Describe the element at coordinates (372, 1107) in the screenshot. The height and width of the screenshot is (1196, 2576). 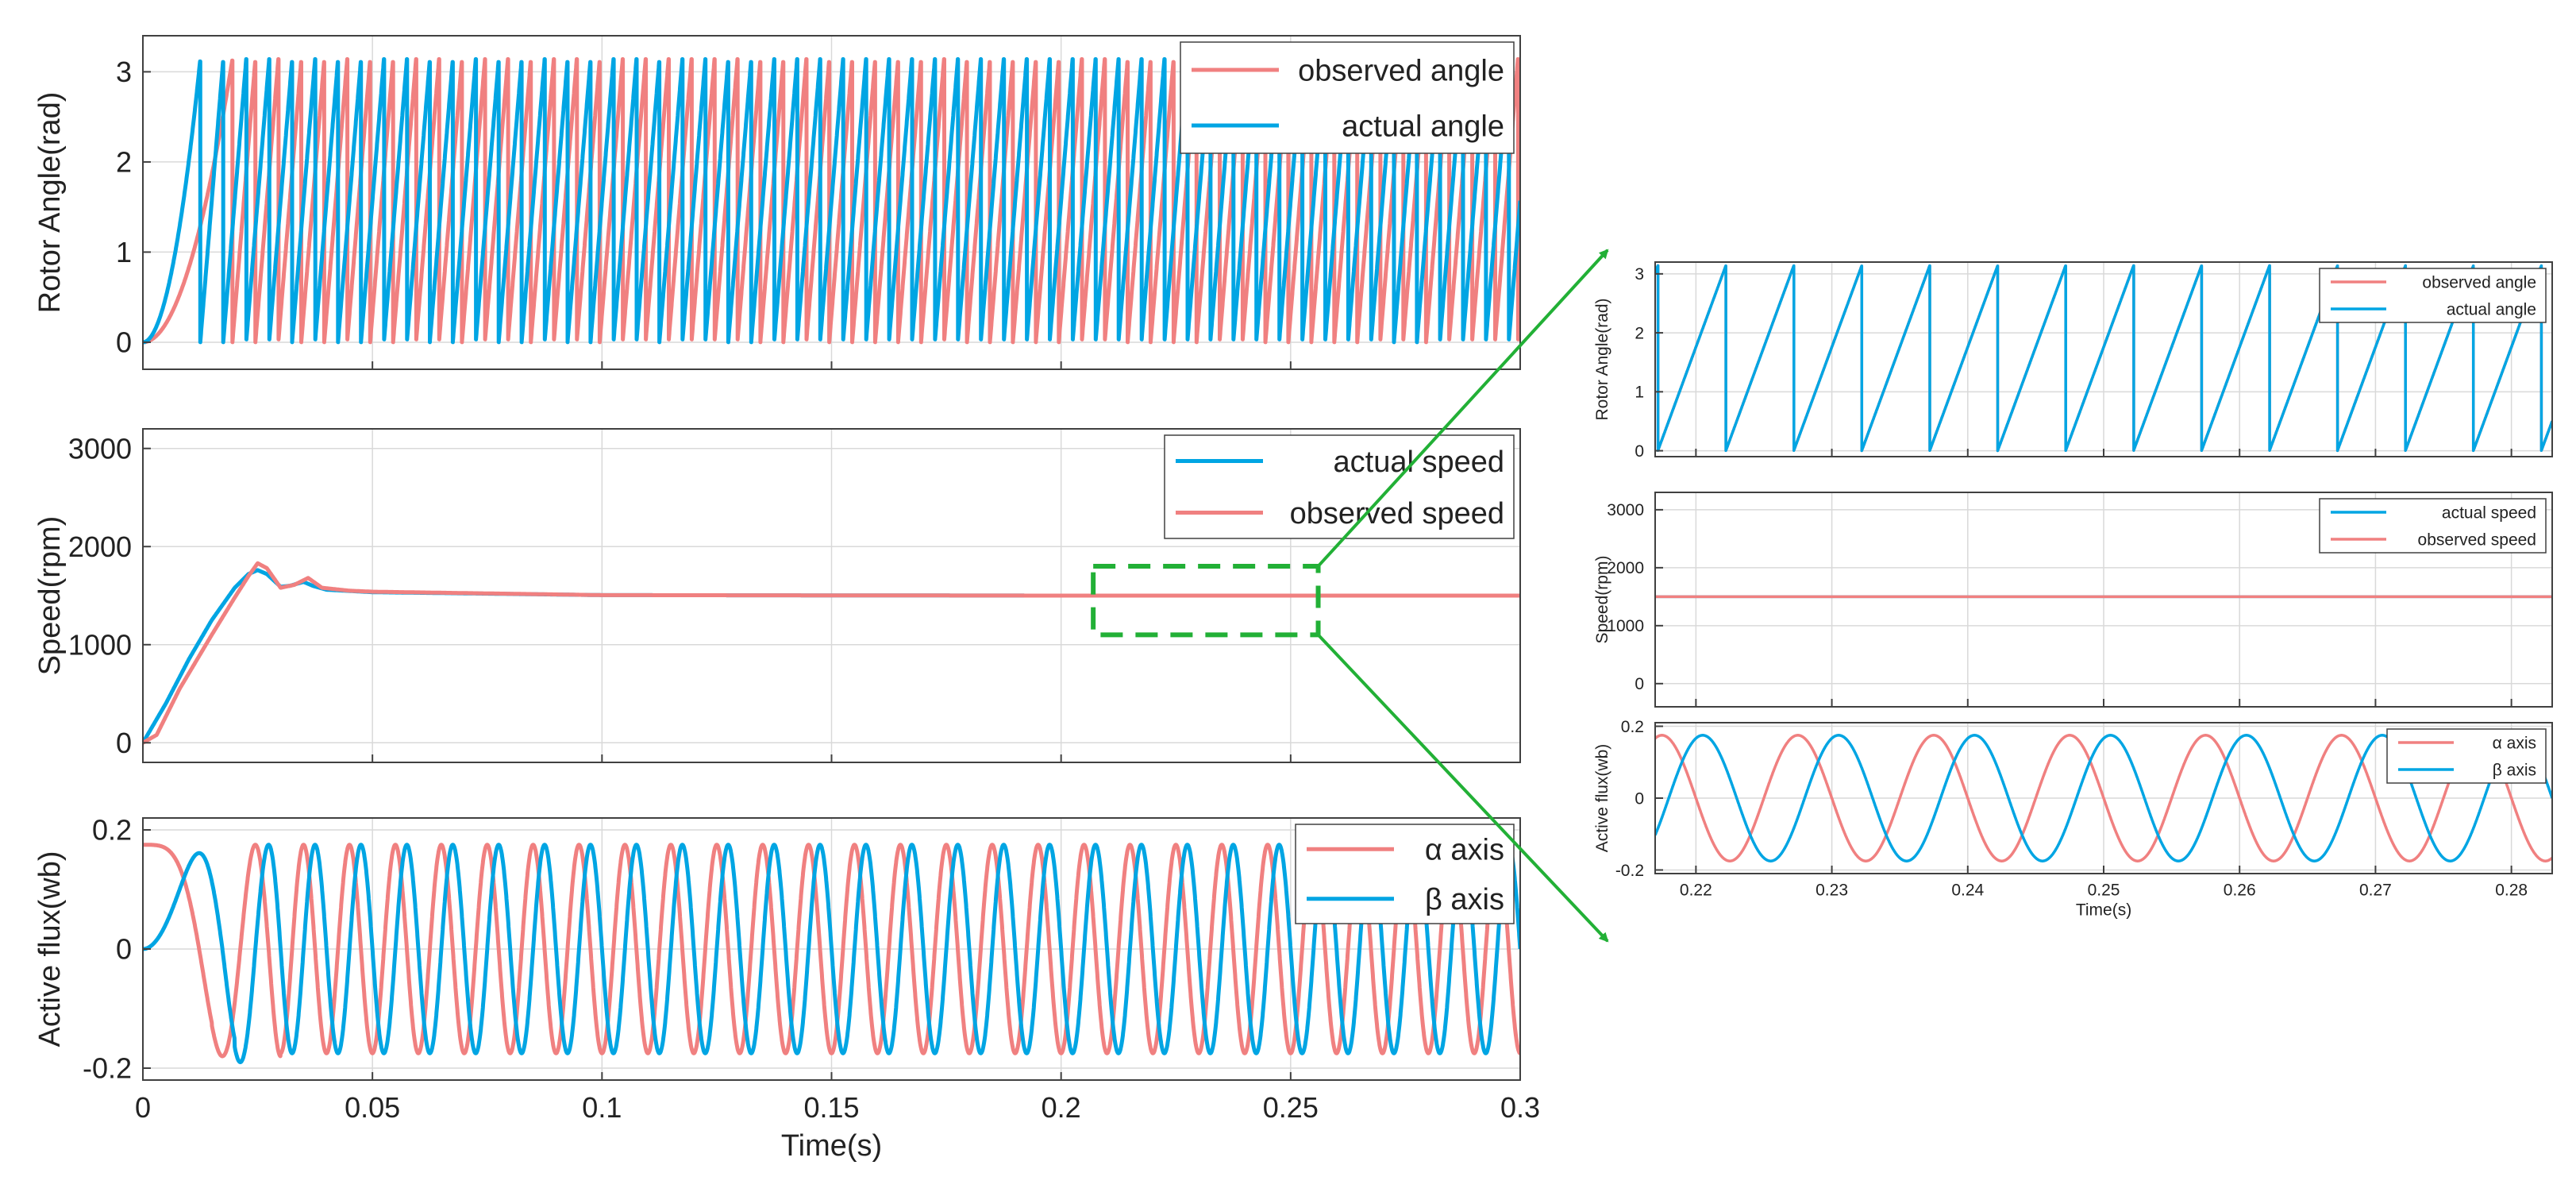
I see `x-tick-label: 0.05` at that location.